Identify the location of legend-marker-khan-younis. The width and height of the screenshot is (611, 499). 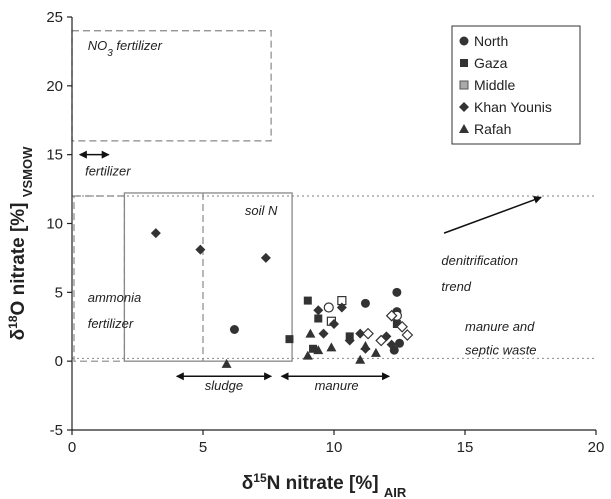
(464, 107).